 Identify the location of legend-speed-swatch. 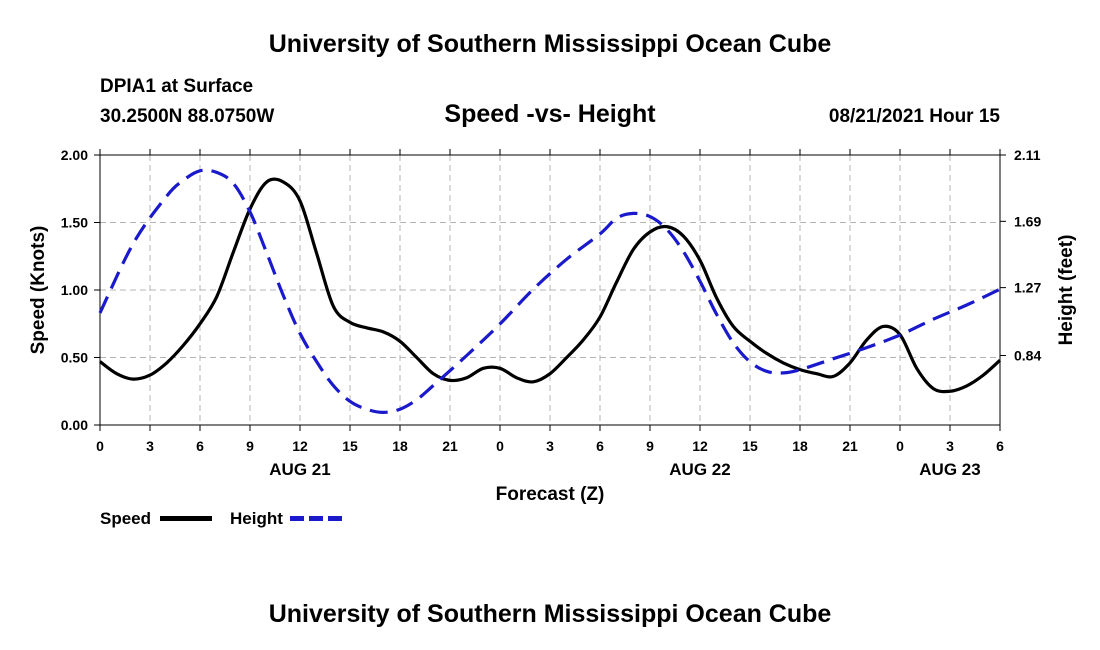
(186, 518).